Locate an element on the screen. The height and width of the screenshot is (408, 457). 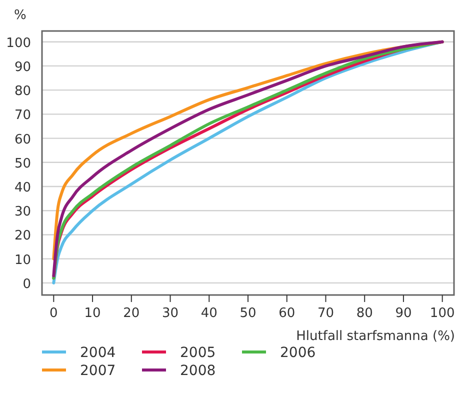
x-tick-label: 10 is located at coordinates (92, 313).